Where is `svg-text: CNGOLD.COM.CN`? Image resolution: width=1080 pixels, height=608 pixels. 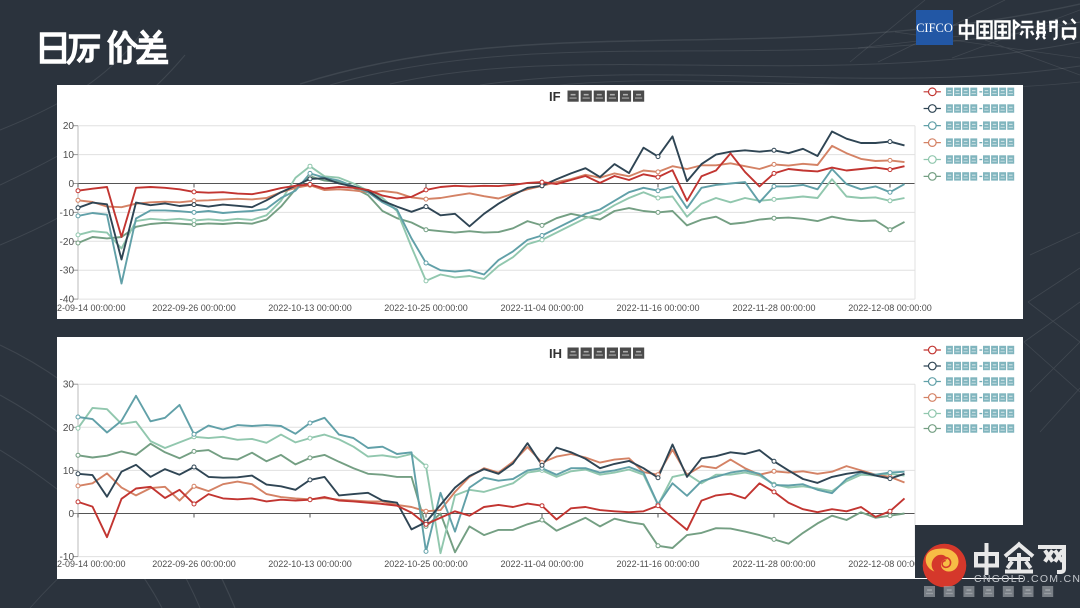
svg-text: CNGOLD.COM.CN is located at coordinates (1027, 579).